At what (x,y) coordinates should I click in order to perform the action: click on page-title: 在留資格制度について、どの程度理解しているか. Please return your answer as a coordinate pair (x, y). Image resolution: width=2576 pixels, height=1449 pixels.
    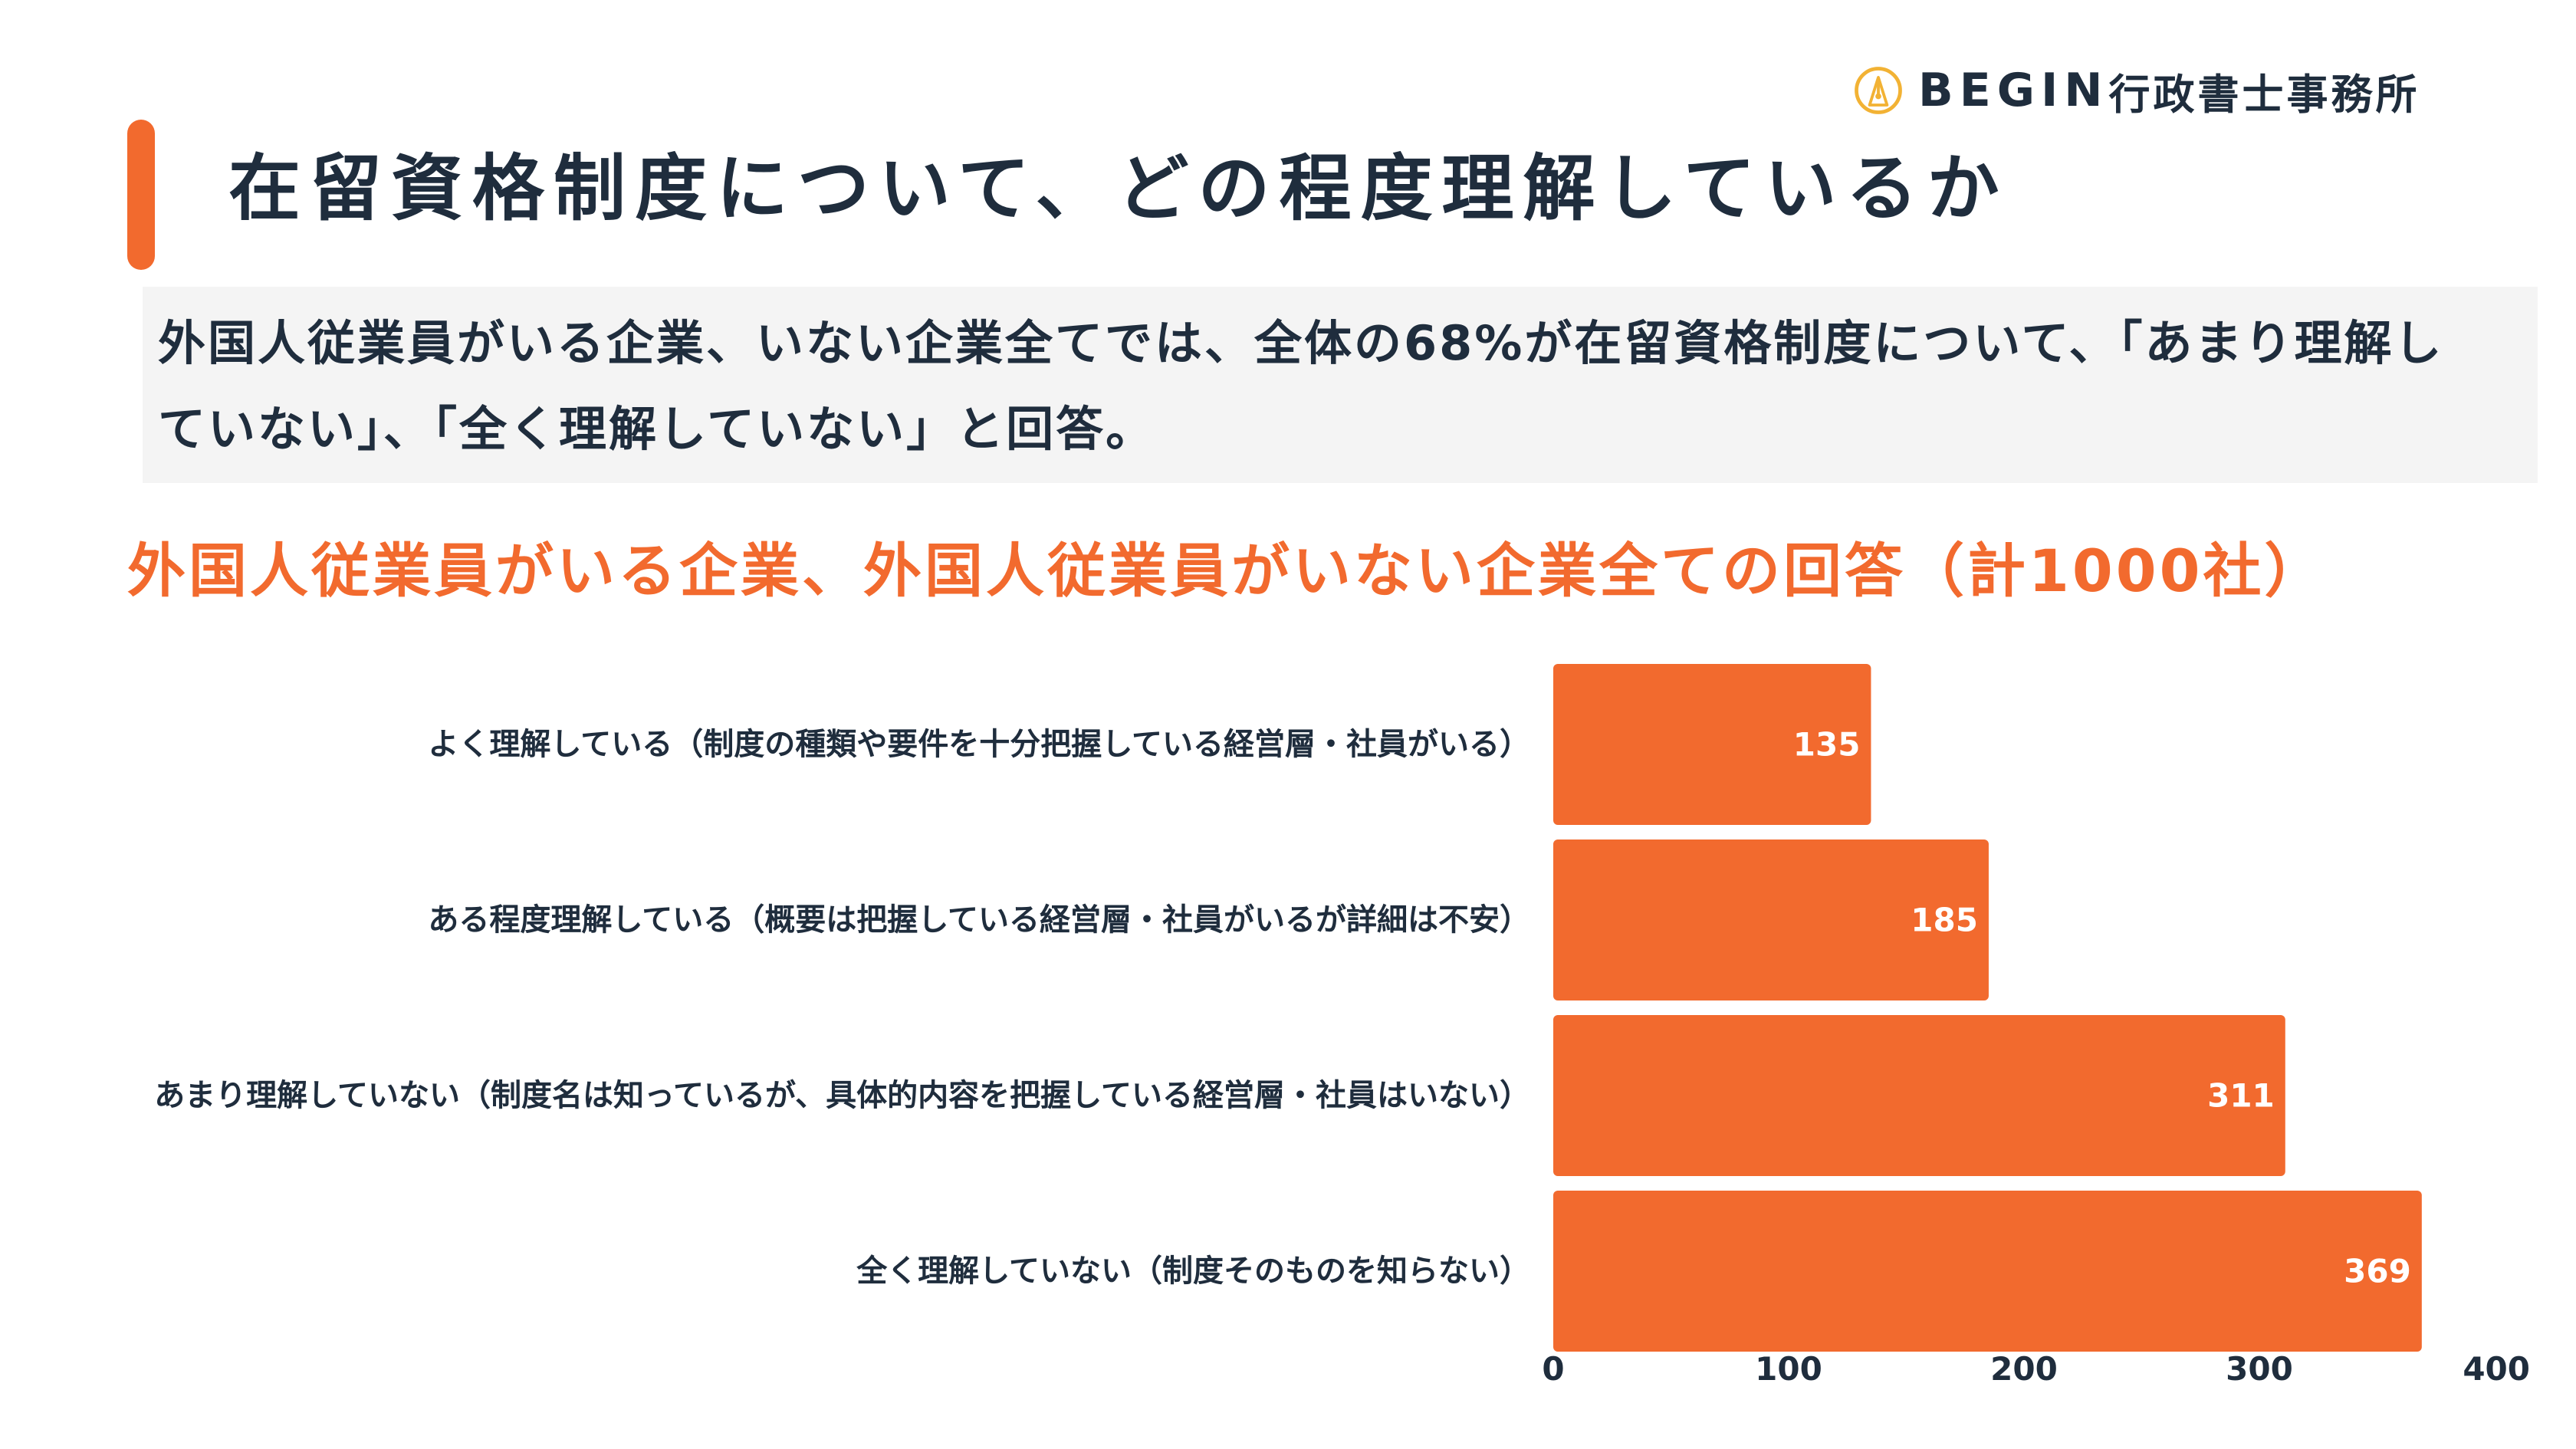
    Looking at the image, I should click on (1119, 189).